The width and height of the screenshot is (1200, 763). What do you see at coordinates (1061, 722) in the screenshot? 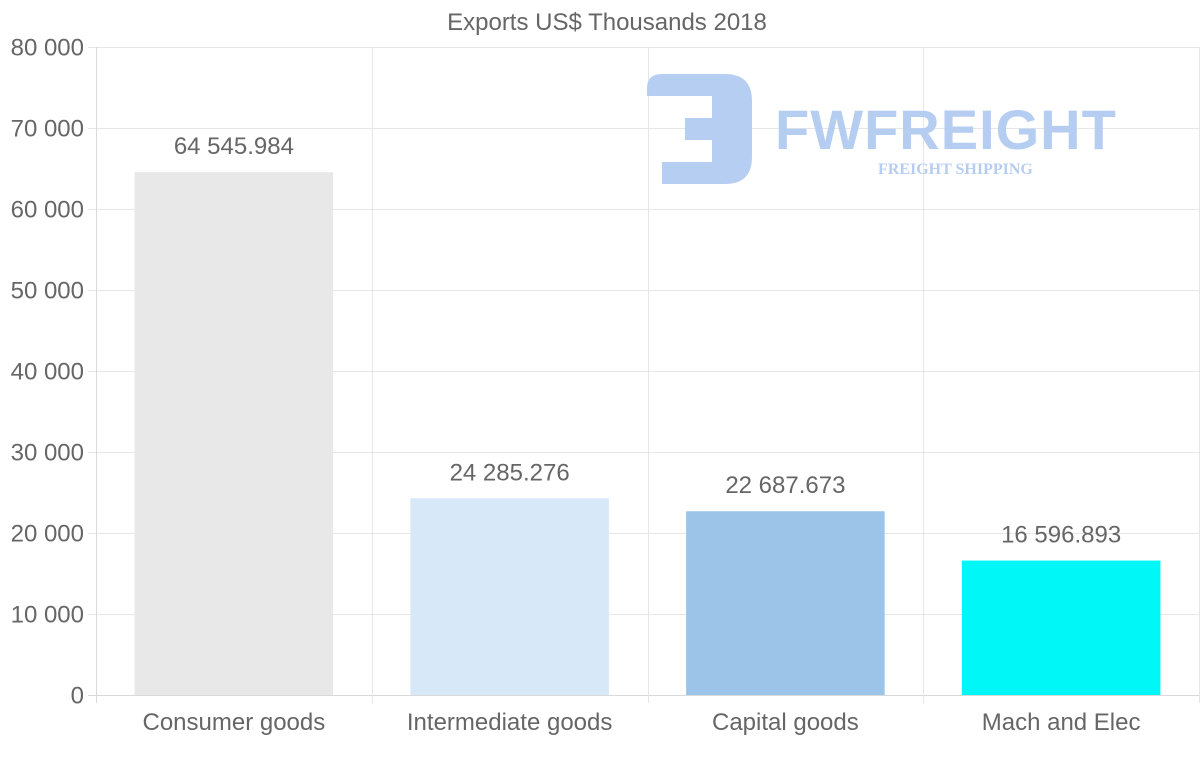
I see `x-category-label: Mach and Elec` at bounding box center [1061, 722].